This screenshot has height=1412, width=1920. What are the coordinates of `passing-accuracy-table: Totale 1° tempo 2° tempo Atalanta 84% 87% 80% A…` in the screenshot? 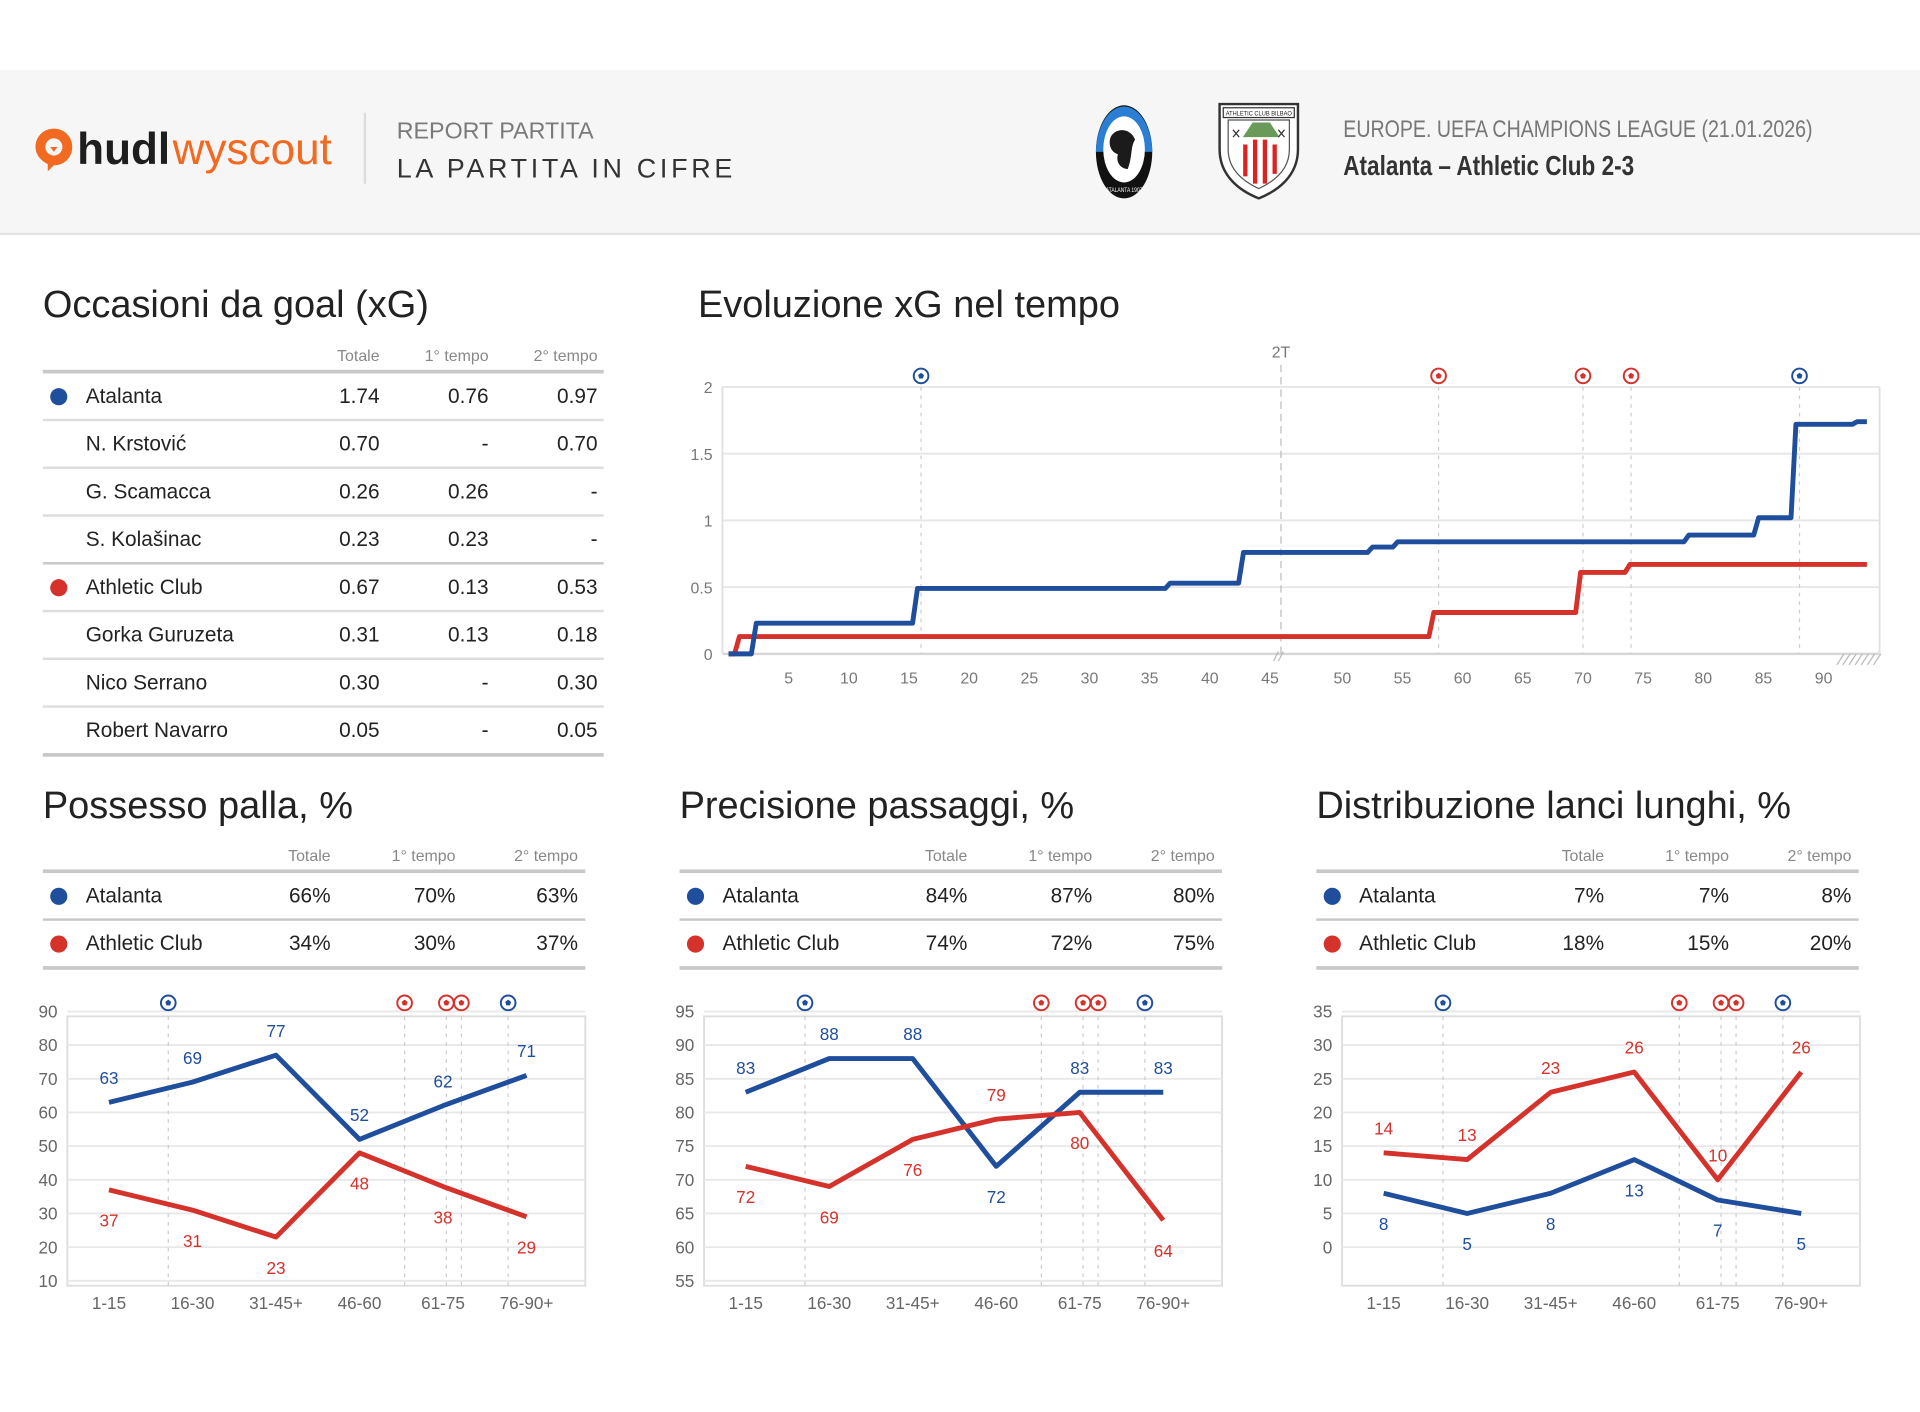 It's located at (951, 905).